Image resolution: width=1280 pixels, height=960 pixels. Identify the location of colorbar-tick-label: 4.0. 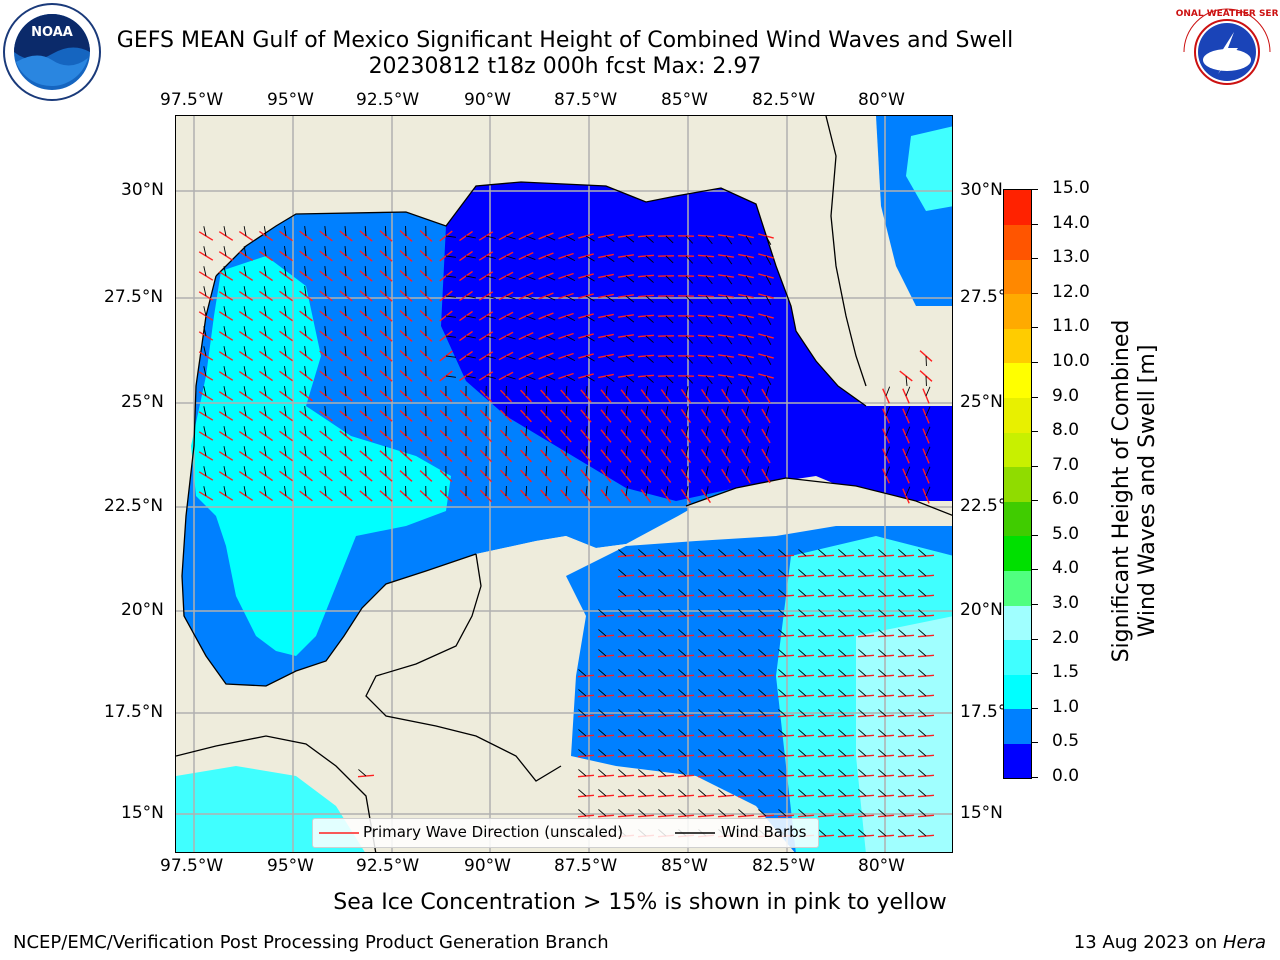
(1066, 568).